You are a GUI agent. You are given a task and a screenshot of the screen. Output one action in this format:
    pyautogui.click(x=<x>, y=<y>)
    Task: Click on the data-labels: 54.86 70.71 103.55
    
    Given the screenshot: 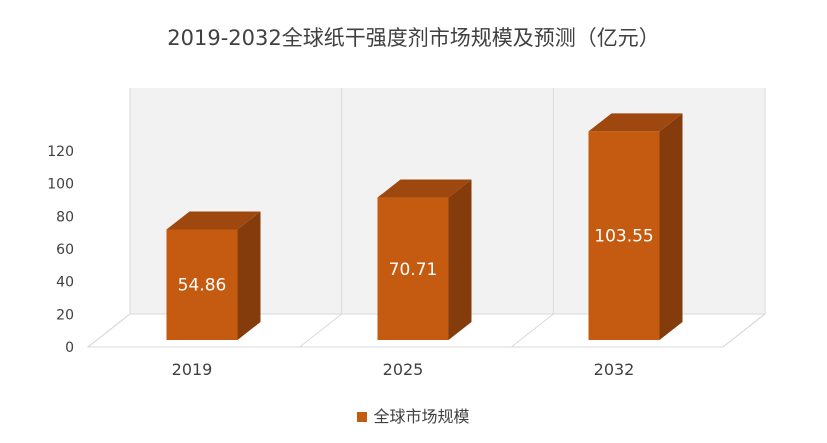 What is the action you would take?
    pyautogui.click(x=416, y=261)
    